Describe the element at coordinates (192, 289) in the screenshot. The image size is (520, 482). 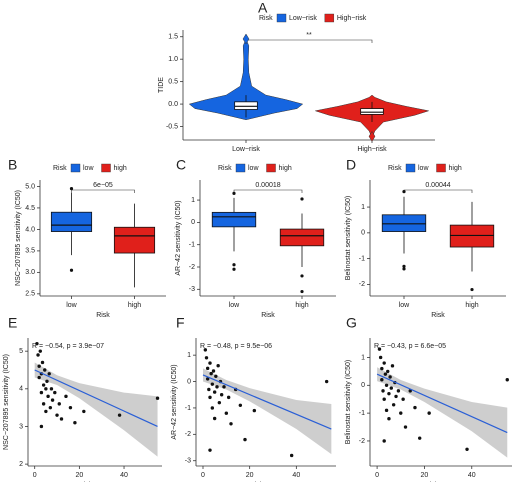
I see `y-tick-label: -3` at that location.